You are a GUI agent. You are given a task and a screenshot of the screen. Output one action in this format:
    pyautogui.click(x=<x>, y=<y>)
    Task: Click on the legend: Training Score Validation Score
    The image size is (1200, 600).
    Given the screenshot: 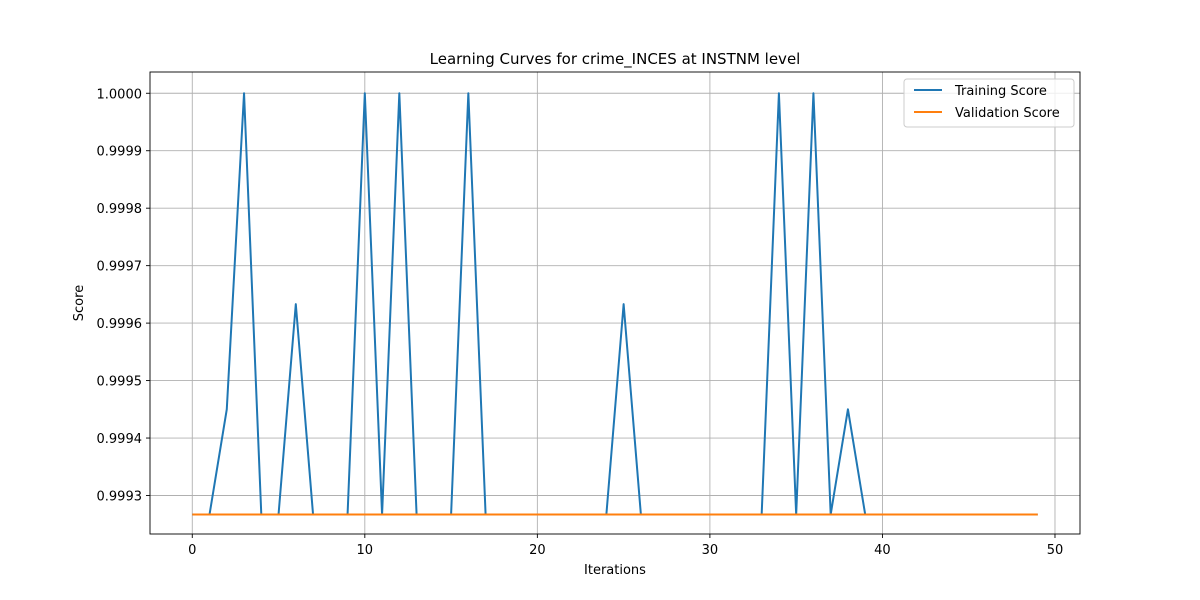 What is the action you would take?
    pyautogui.click(x=989, y=103)
    